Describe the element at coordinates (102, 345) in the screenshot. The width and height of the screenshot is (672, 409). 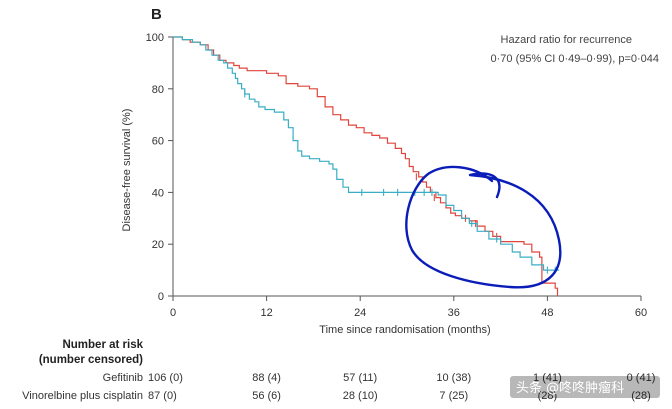
I see `risk-heading-1: Number at risk` at that location.